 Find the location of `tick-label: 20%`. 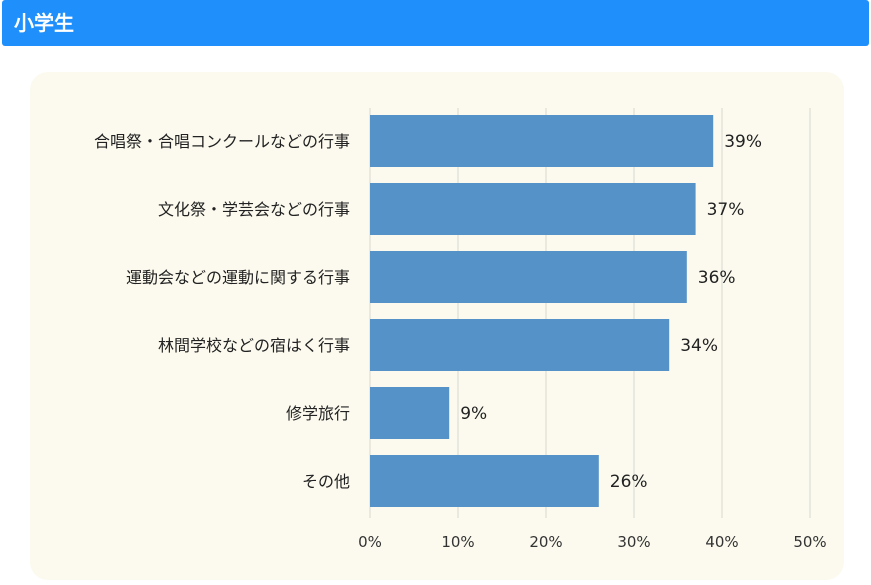

tick-label: 20% is located at coordinates (545, 542).